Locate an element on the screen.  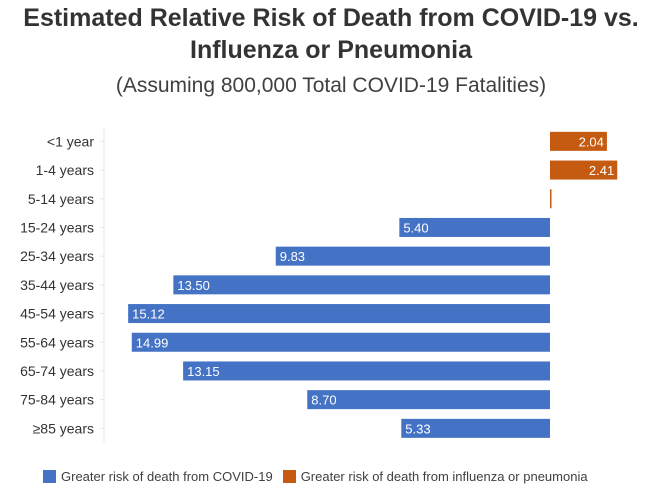
y-tick-label: 15-24 years is located at coordinates (57, 227).